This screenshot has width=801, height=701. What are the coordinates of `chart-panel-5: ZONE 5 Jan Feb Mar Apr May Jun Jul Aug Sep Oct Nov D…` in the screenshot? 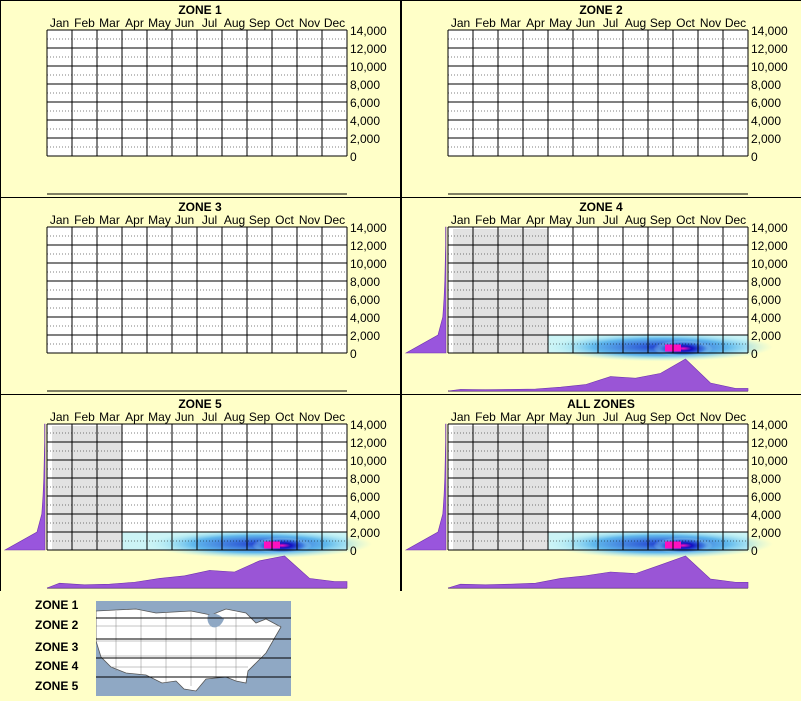 It's located at (200, 492).